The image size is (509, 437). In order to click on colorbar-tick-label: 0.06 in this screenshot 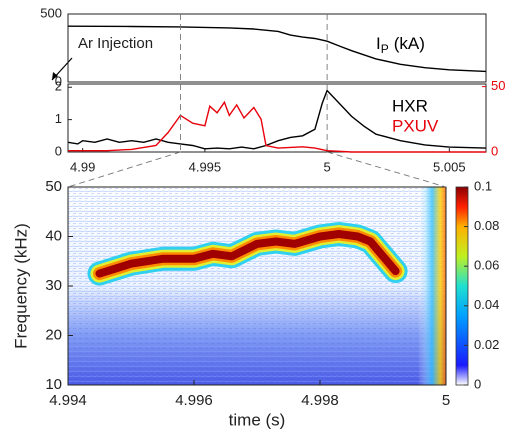, I will do `click(486, 265)`.